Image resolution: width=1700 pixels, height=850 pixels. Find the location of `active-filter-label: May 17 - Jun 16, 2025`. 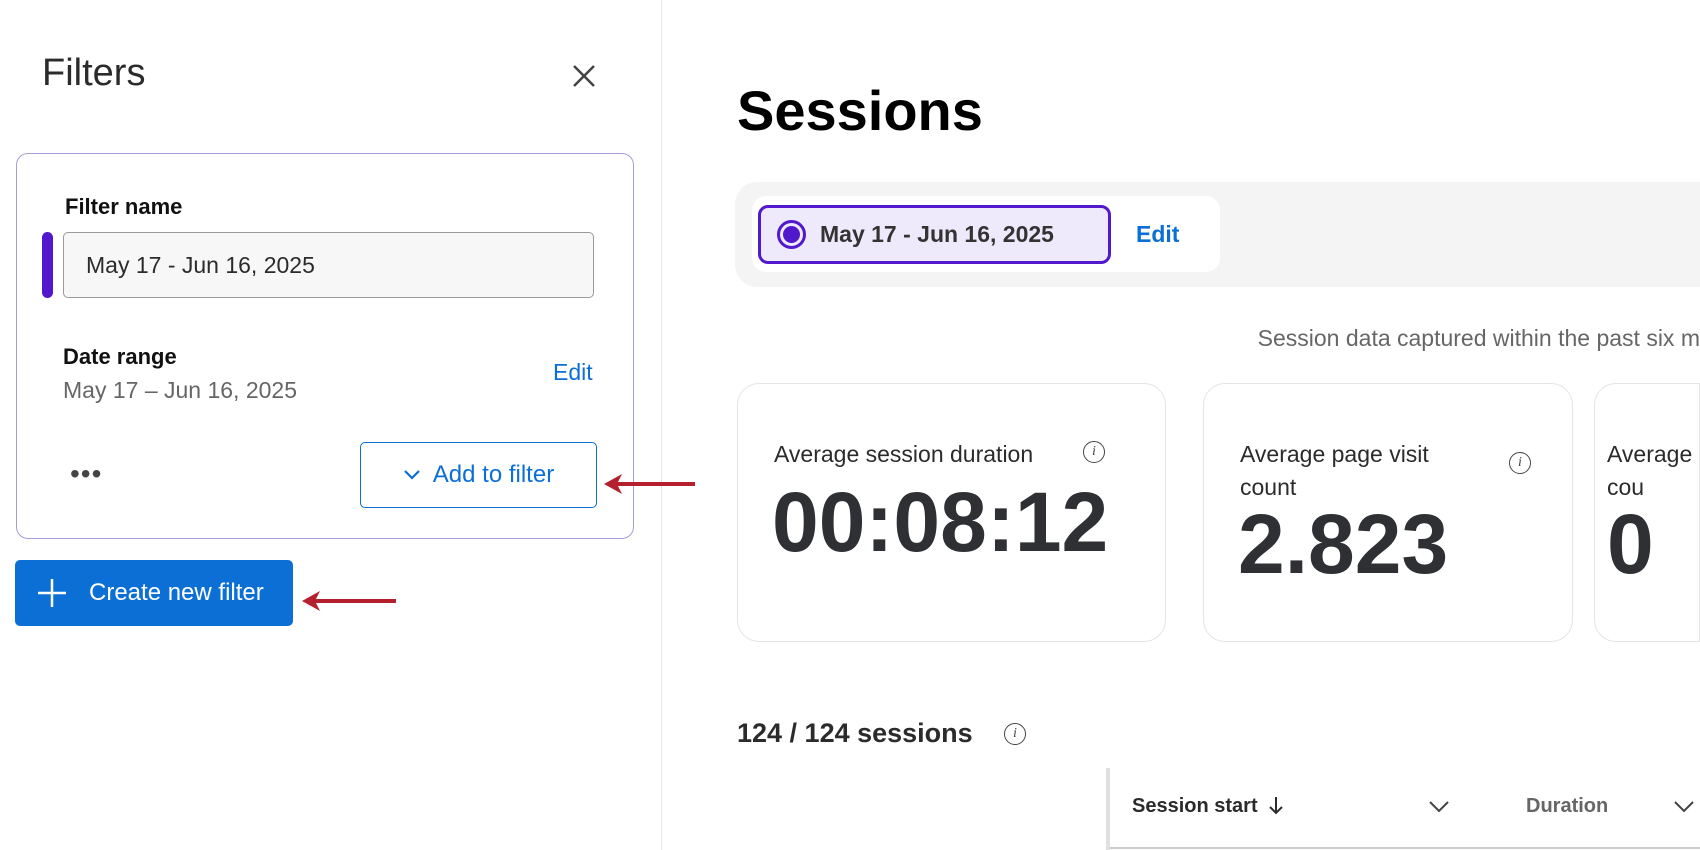

active-filter-label: May 17 - Jun 16, 2025 is located at coordinates (937, 234).